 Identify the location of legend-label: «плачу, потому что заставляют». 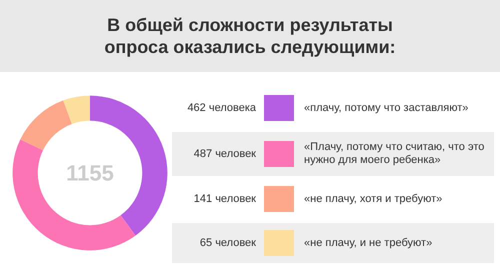
(386, 108).